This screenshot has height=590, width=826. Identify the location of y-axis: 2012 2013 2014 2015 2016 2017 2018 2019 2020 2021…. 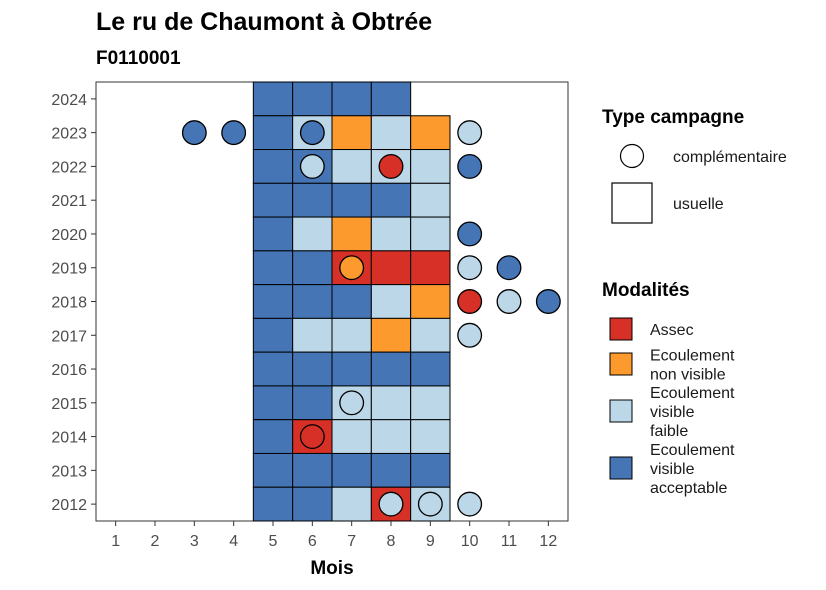
(73, 303).